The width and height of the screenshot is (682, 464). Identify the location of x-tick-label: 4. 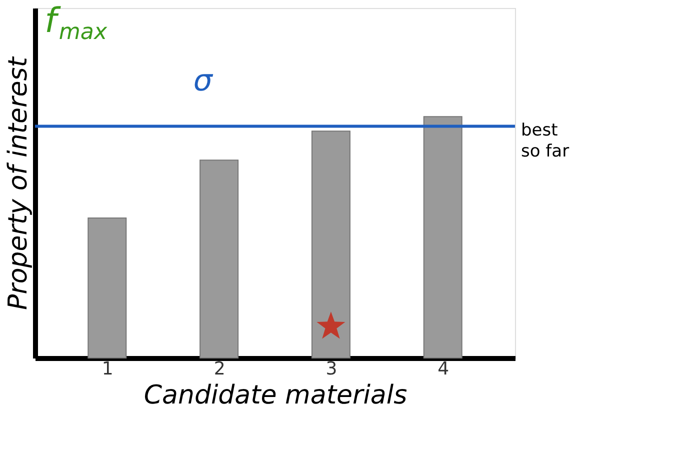
(444, 369).